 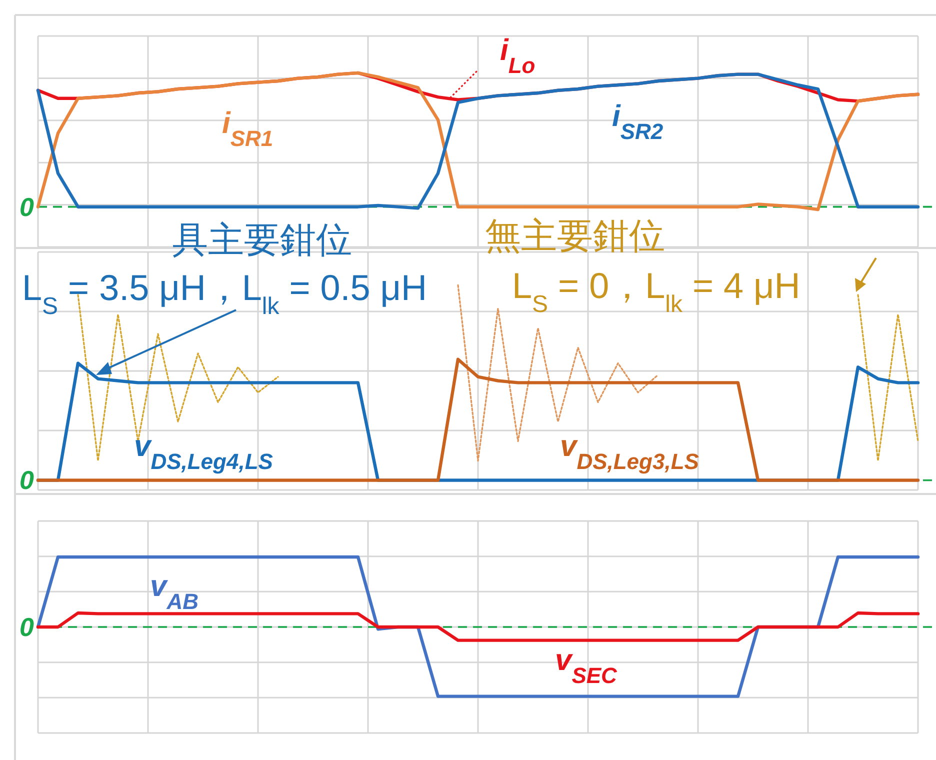 I want to click on series-label: i$_{Lo}$, so click(x=518, y=56).